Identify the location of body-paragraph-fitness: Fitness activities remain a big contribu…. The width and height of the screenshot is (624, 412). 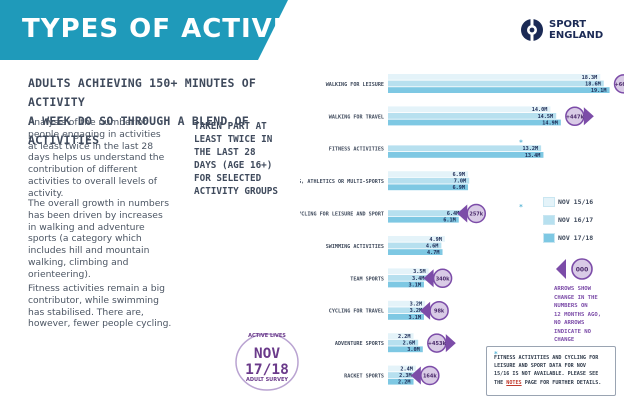
(100, 306).